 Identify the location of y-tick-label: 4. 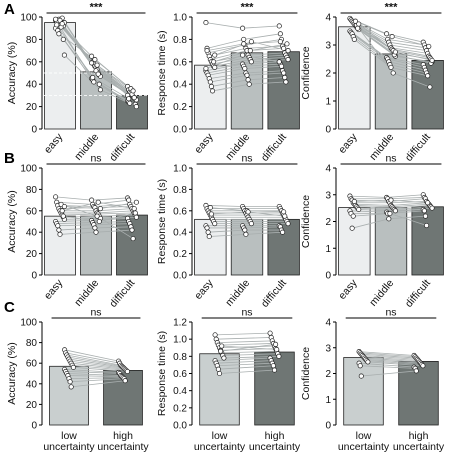
(328, 18).